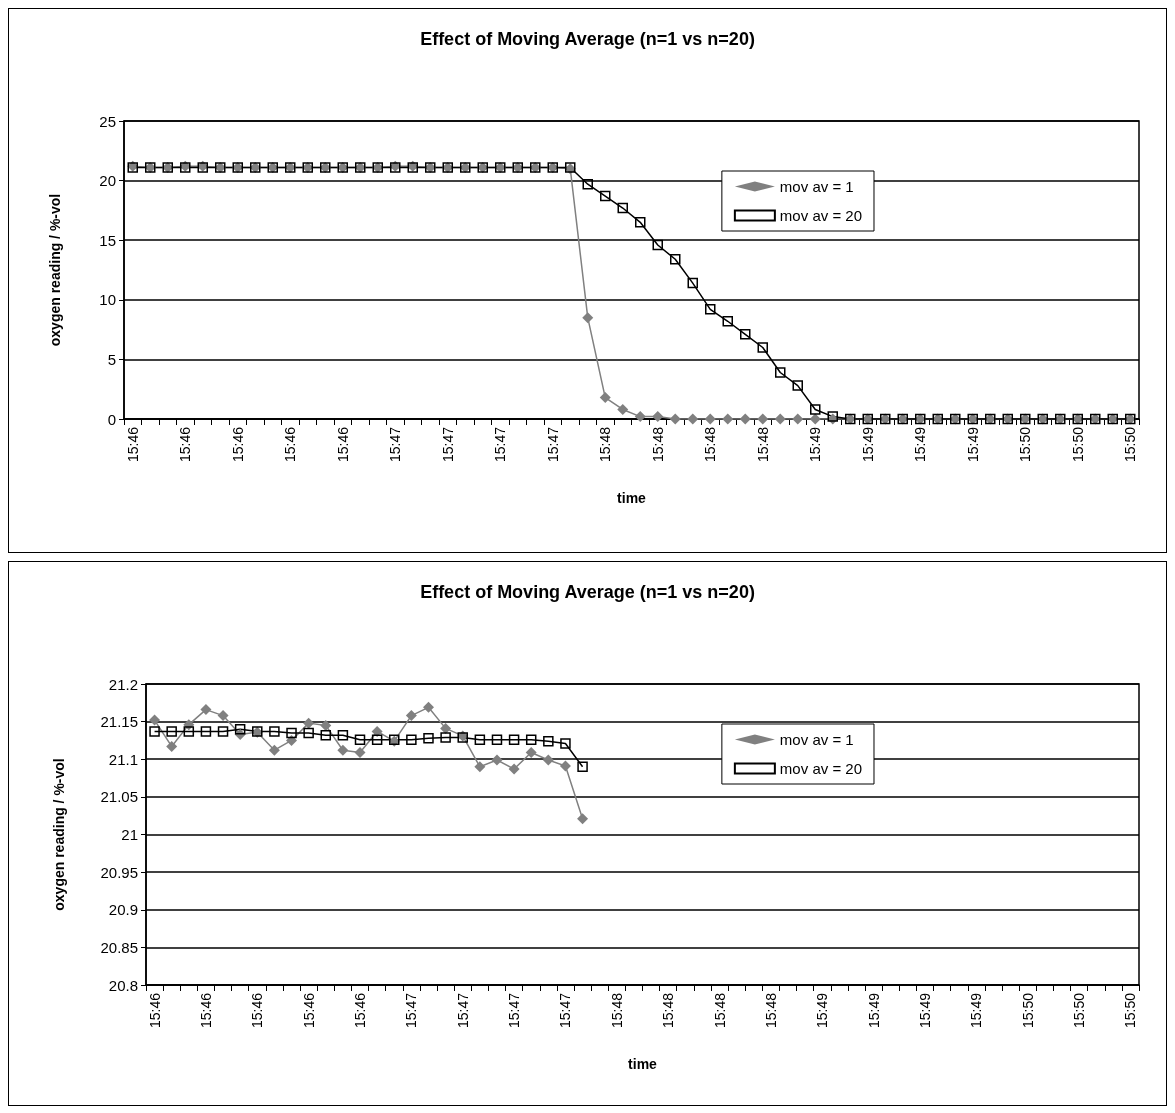 The width and height of the screenshot is (1175, 1113). I want to click on y-axis-title: oxygen reading / %-vol, so click(59, 834).